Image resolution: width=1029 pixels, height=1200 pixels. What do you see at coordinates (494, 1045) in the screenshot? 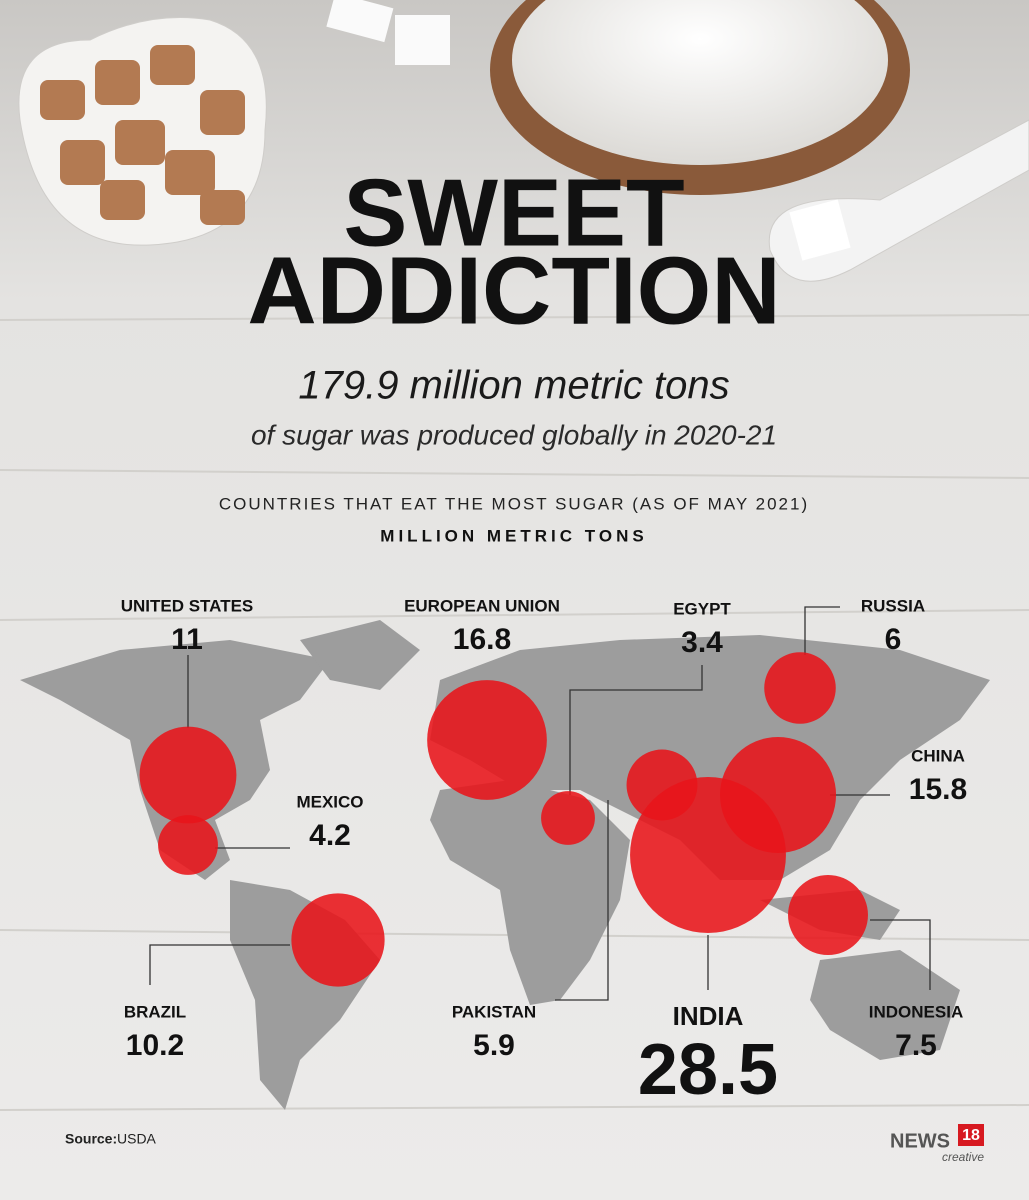
I see `value-label: 5.9` at bounding box center [494, 1045].